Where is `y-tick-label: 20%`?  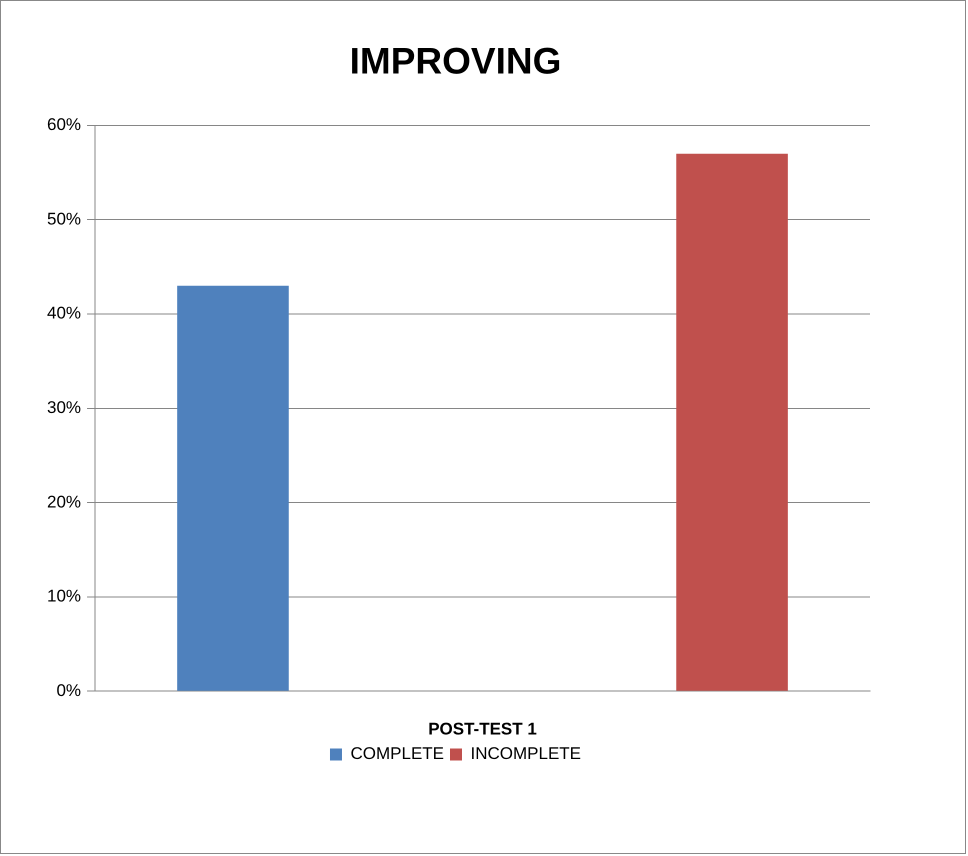
y-tick-label: 20% is located at coordinates (64, 502).